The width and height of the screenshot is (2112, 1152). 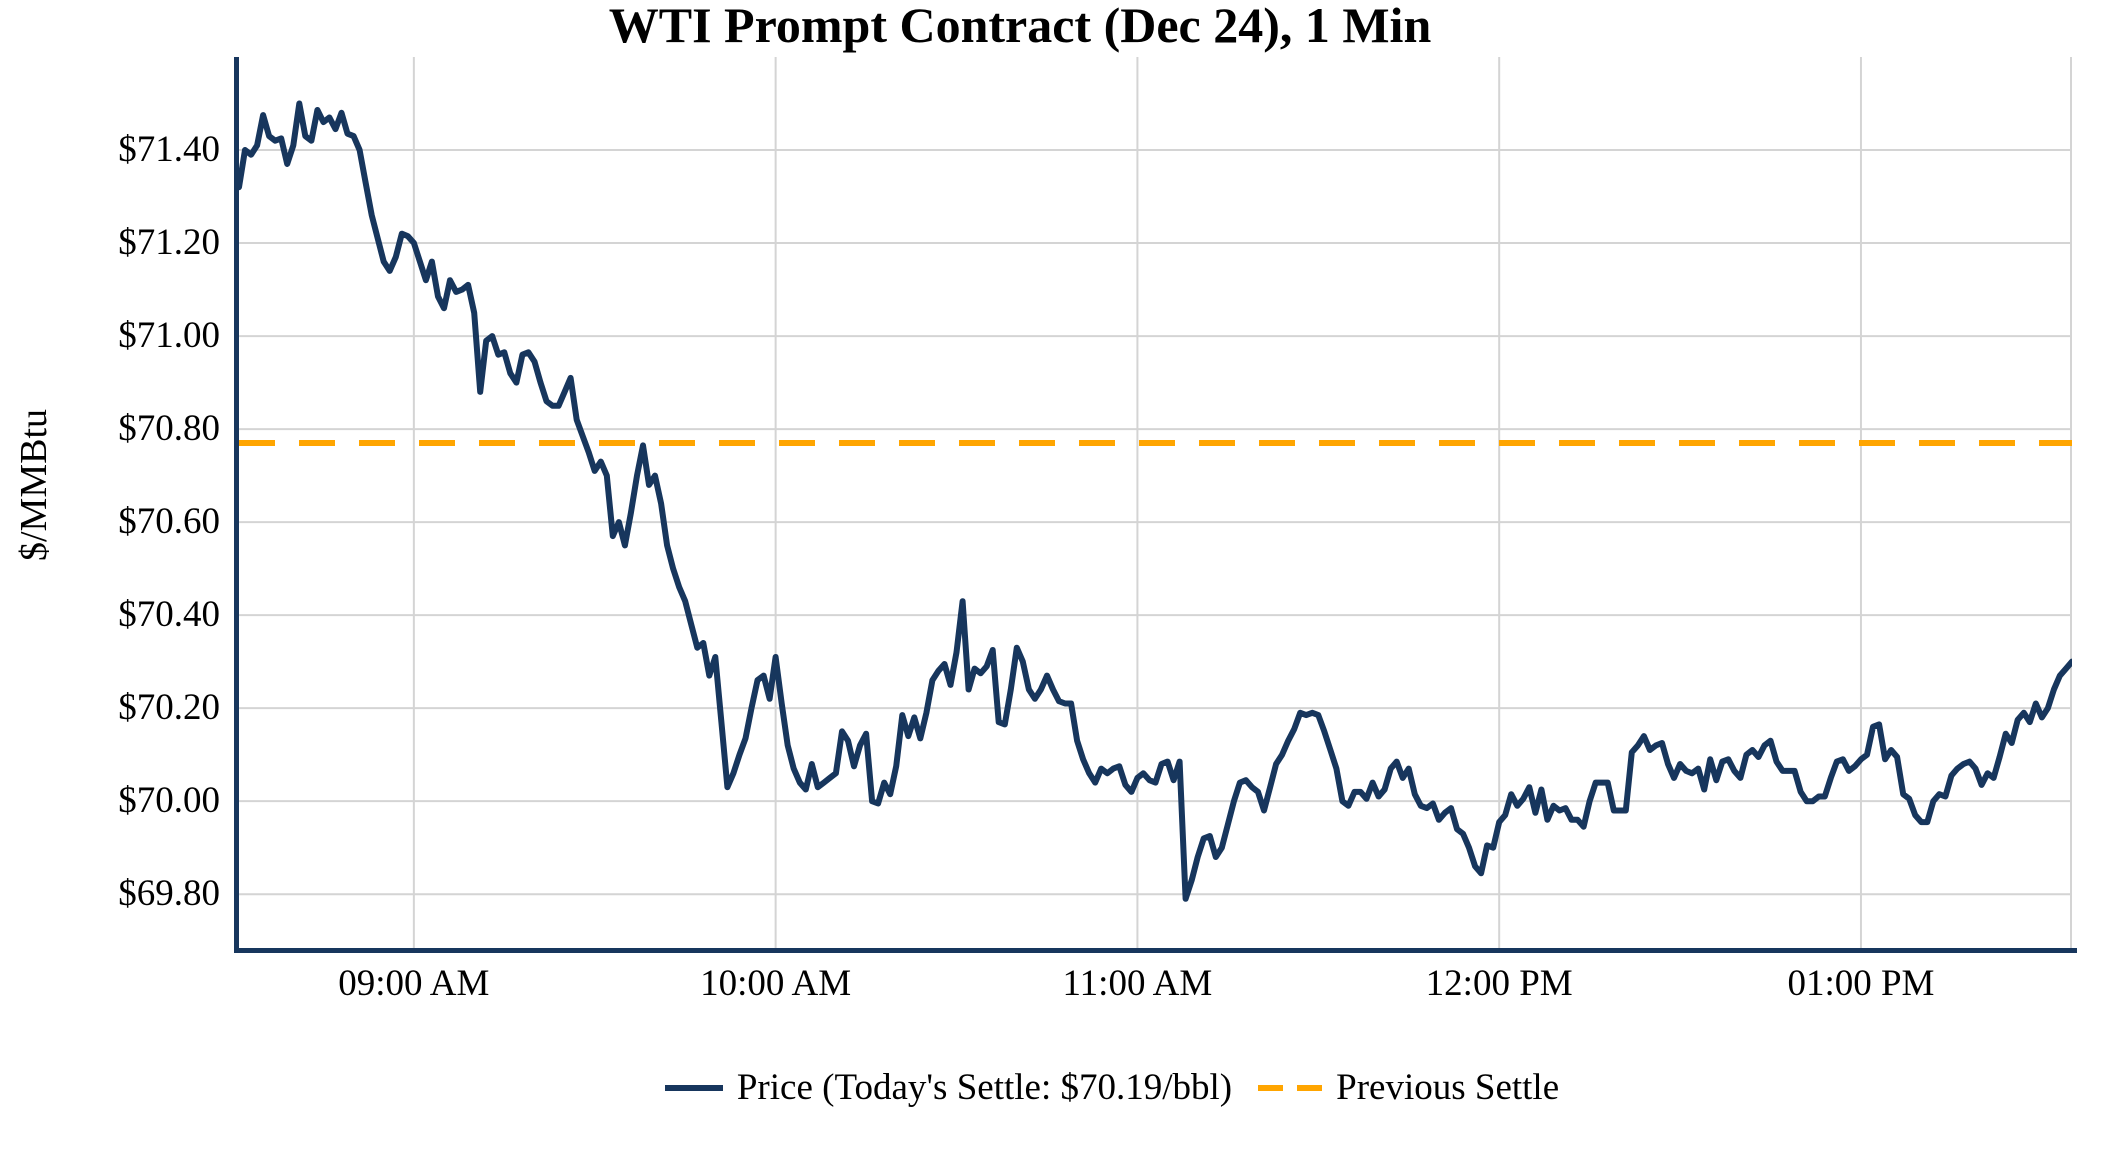 What do you see at coordinates (1290, 1088) in the screenshot?
I see `previous-settle-swatch` at bounding box center [1290, 1088].